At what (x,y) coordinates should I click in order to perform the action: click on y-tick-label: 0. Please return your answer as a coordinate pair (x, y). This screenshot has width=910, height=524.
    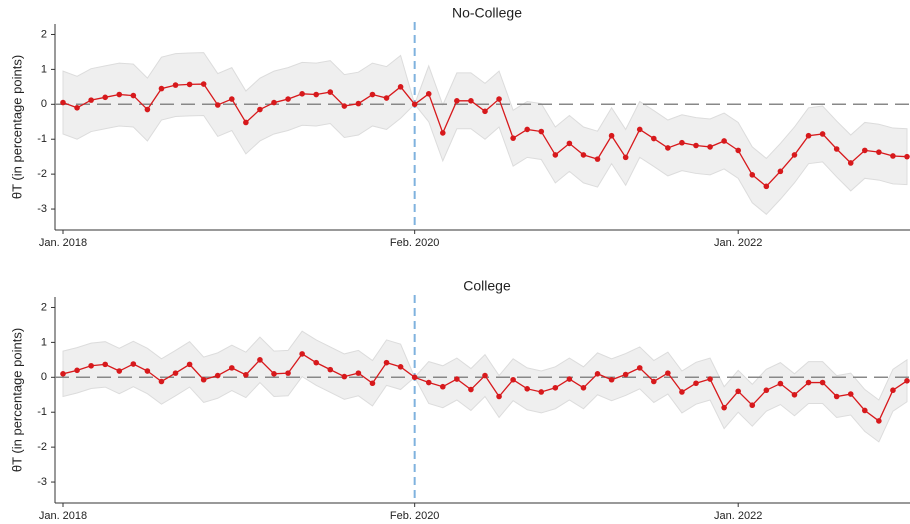
    Looking at the image, I should click on (44, 377).